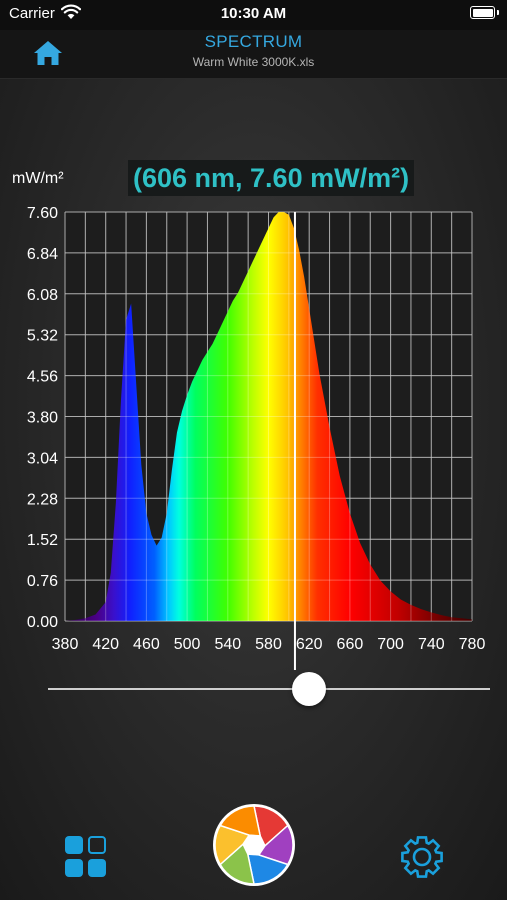  I want to click on y-tick-label: 4.56, so click(42, 377).